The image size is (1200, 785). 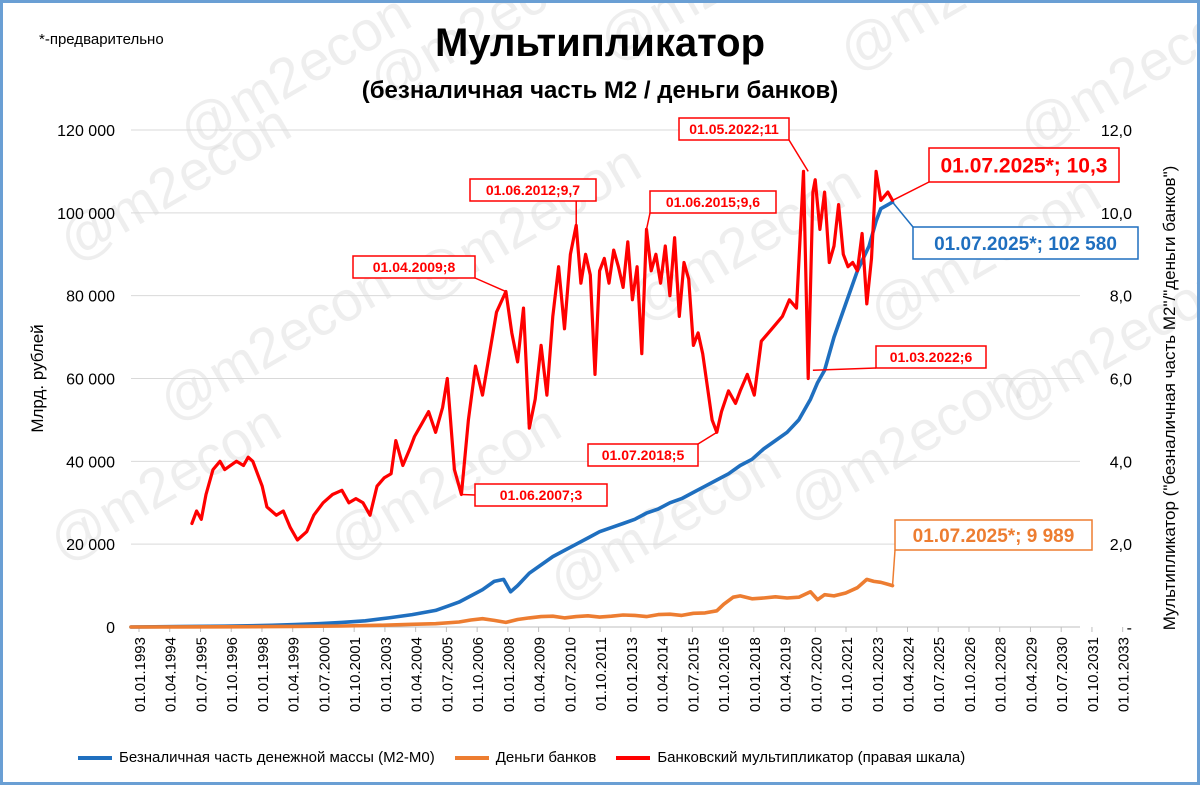 I want to click on annotation-label-a2009: 01.04.2009;8, so click(x=414, y=267).